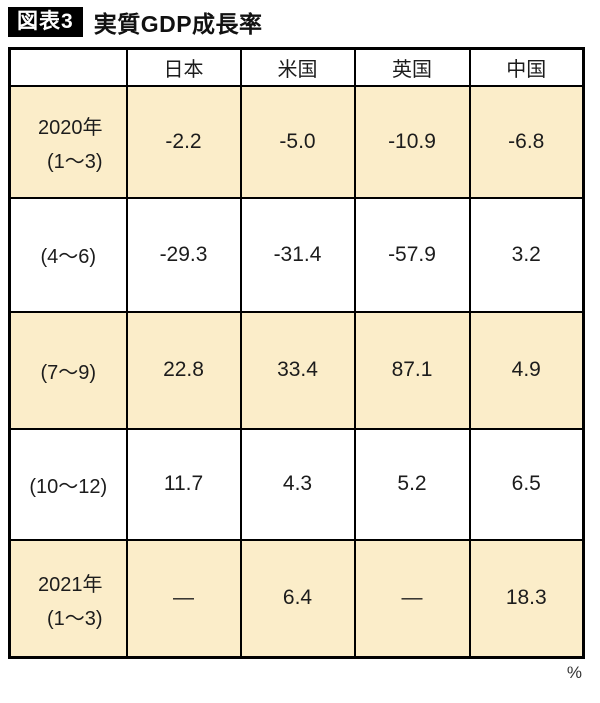  Describe the element at coordinates (574, 672) in the screenshot. I see `unit-label: %` at that location.